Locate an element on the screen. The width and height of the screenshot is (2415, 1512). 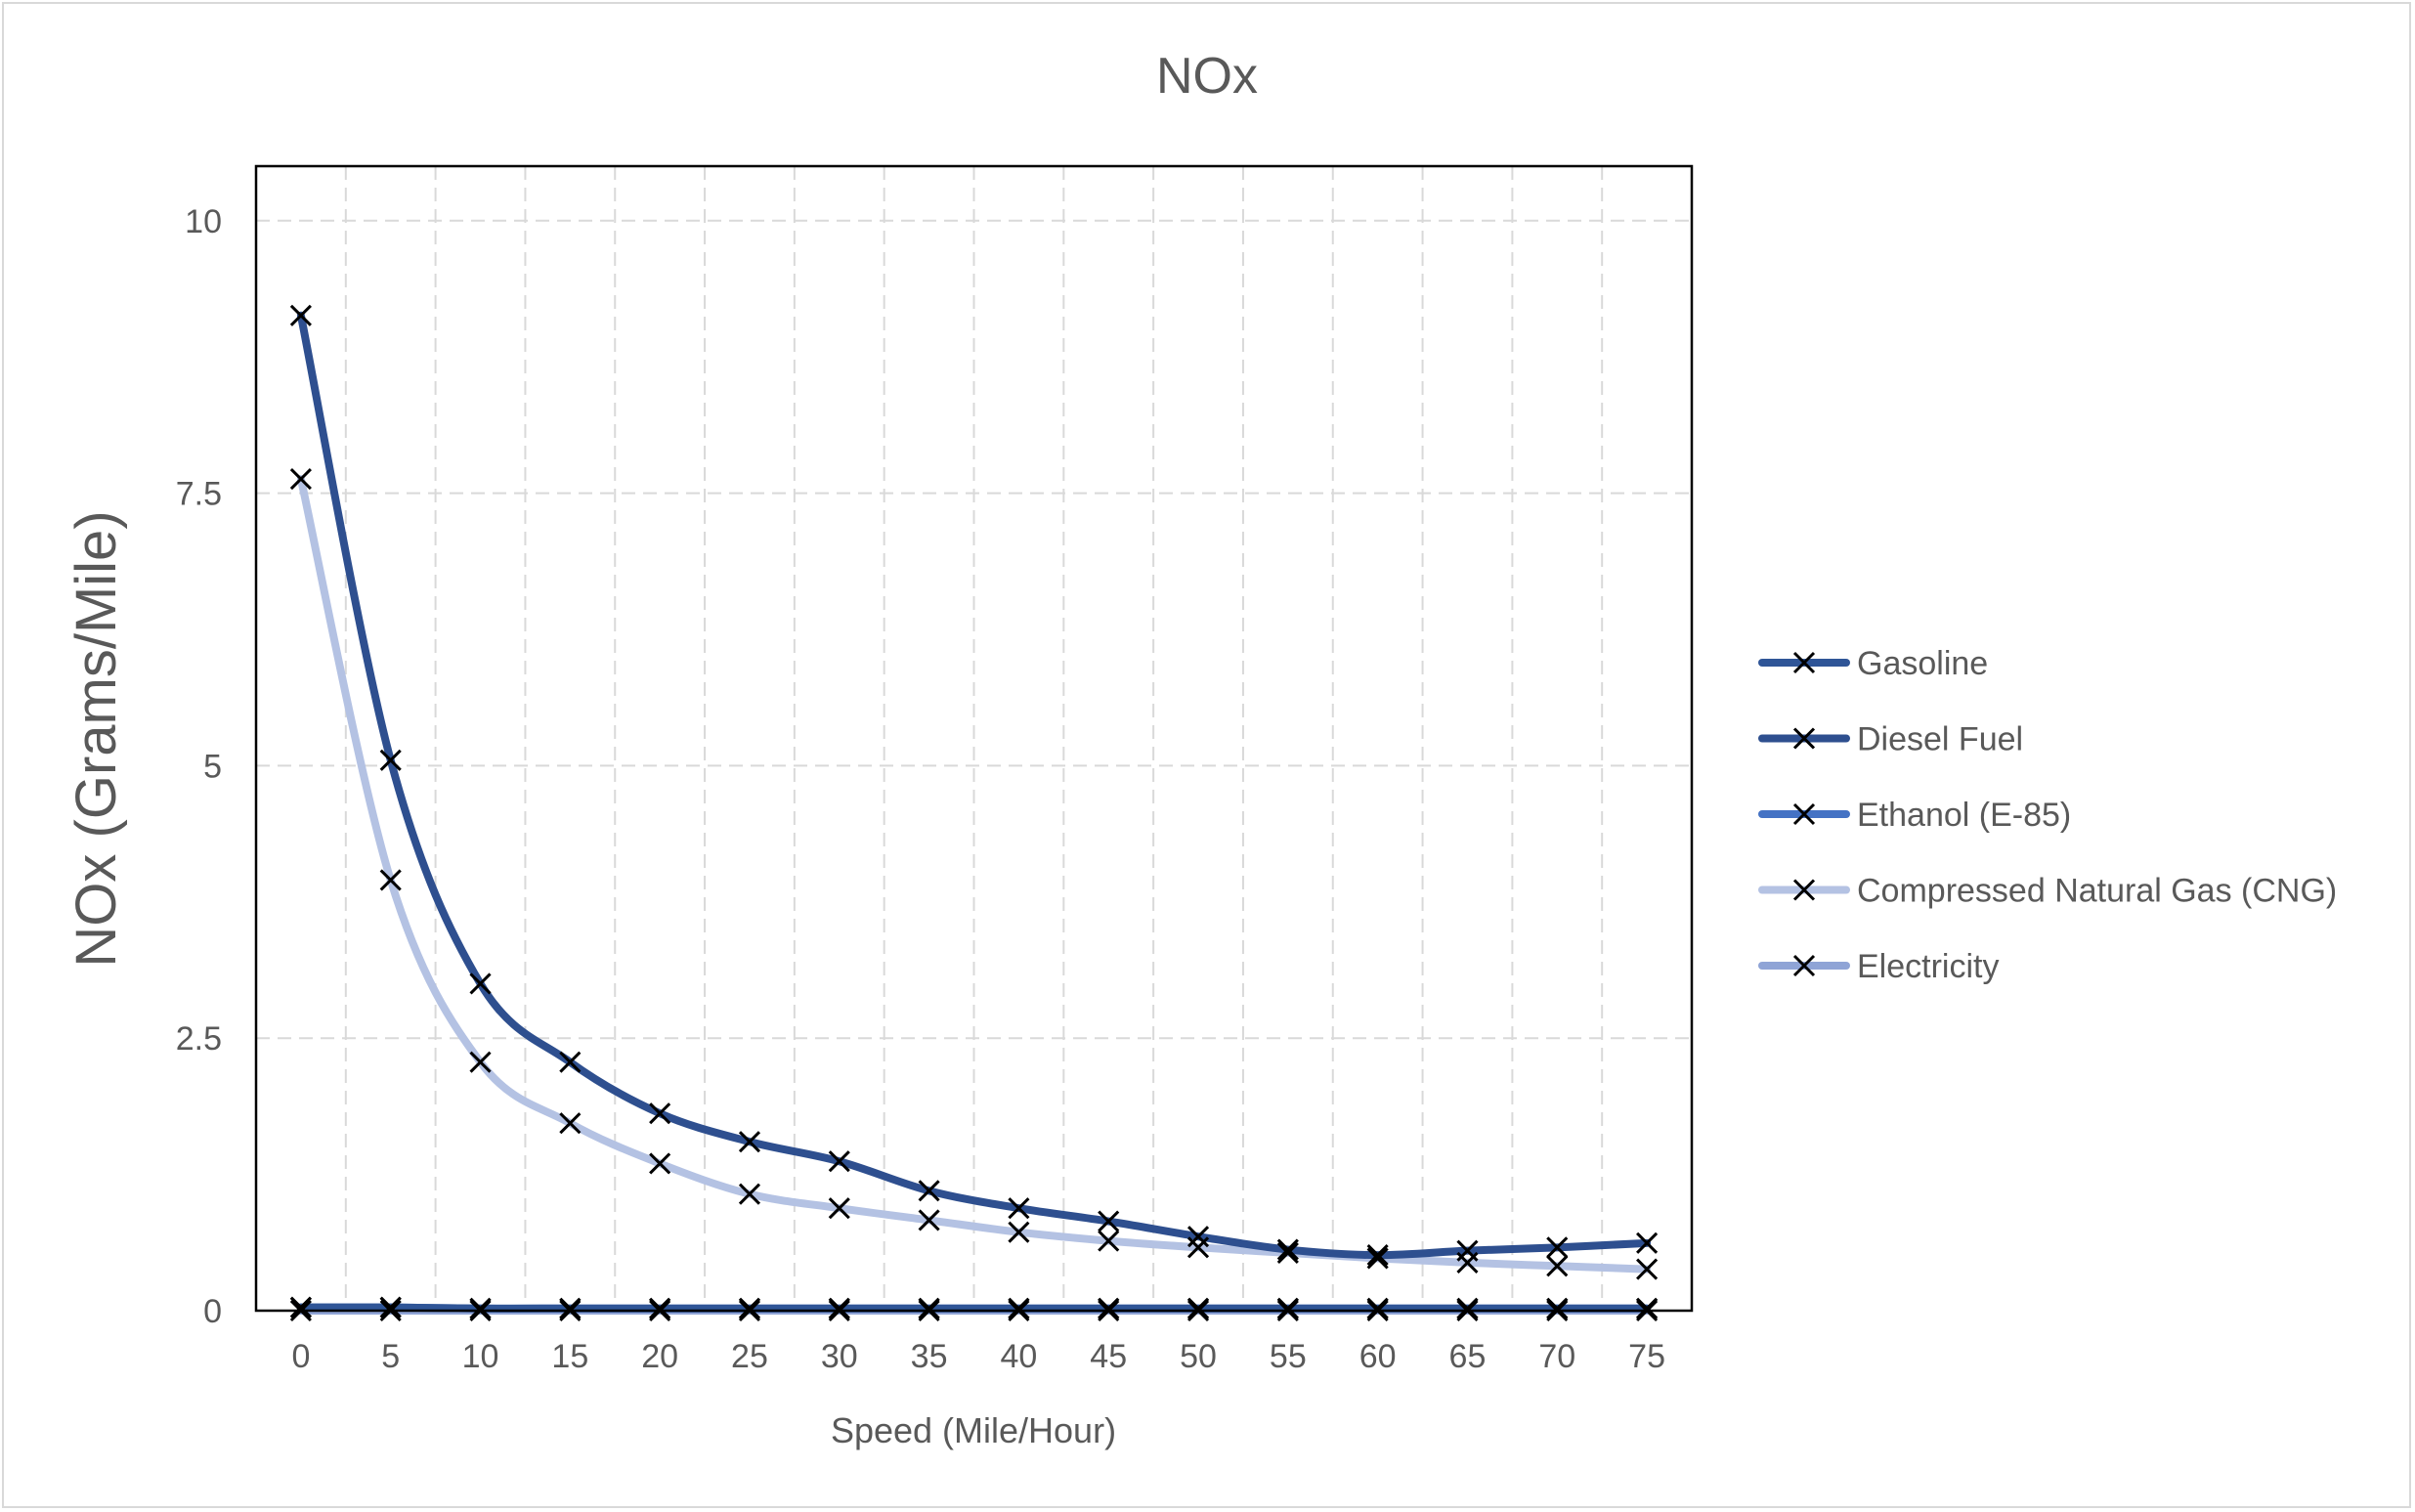
x-tick-label: 70 is located at coordinates (1556, 1356).